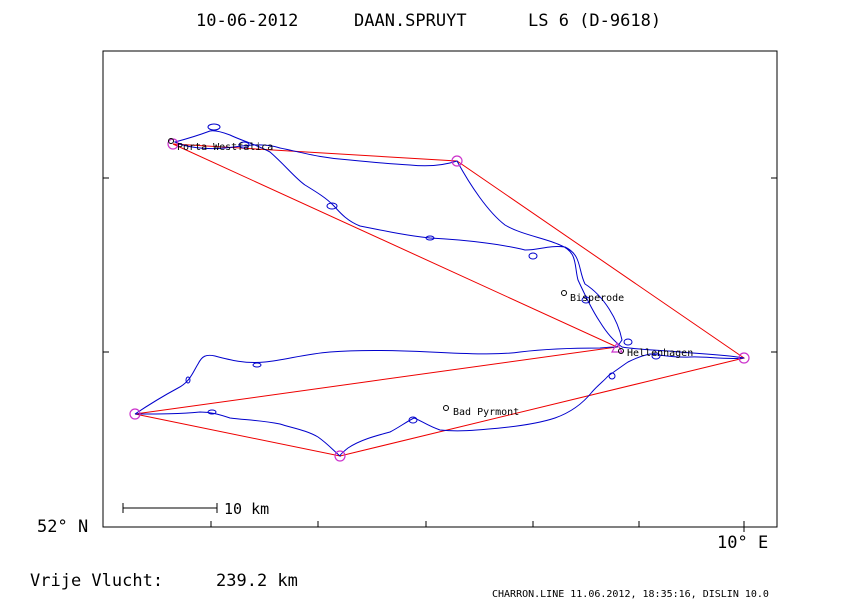 The height and width of the screenshot is (607, 853). What do you see at coordinates (246, 509) in the screenshot?
I see `scale-bar-label: 10 km` at bounding box center [246, 509].